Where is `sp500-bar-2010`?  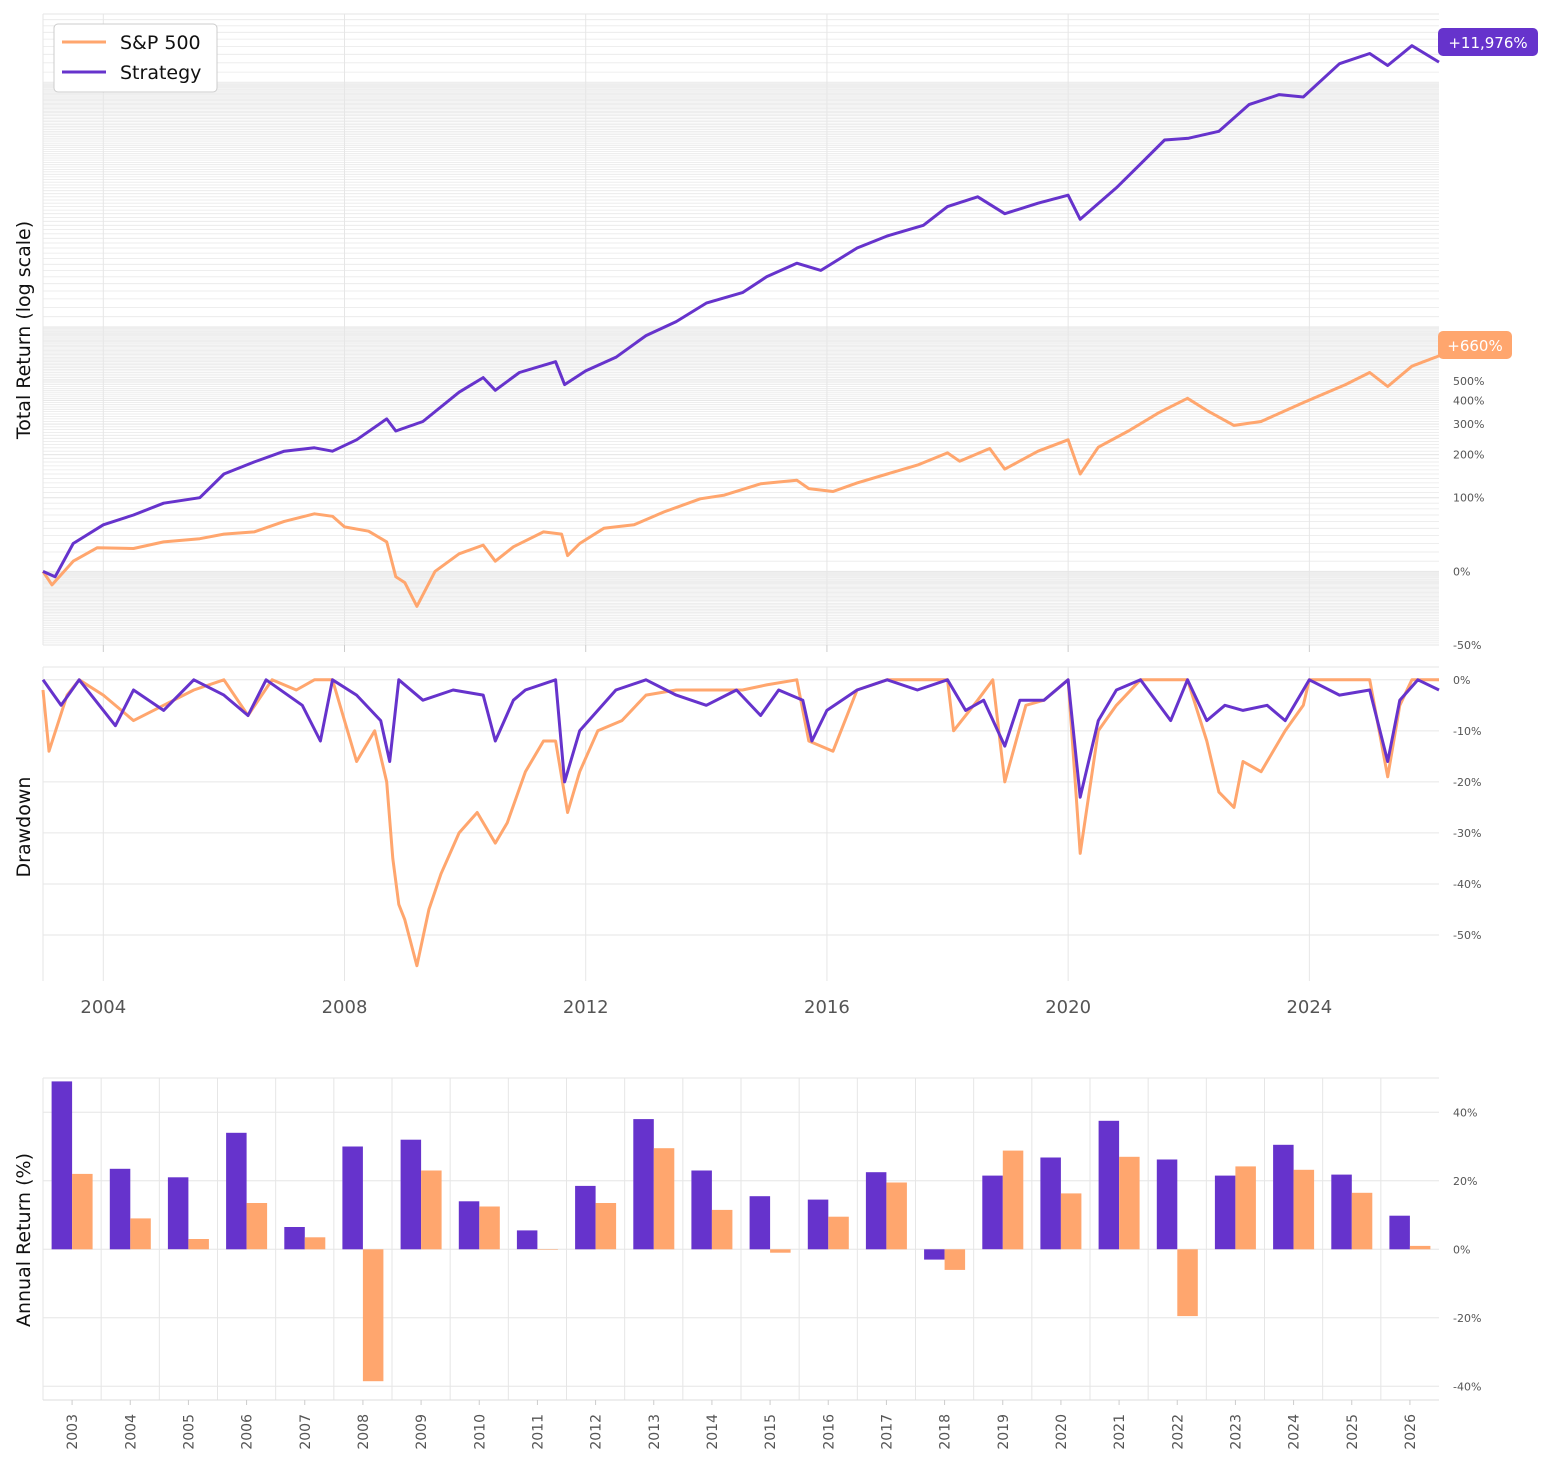 sp500-bar-2010 is located at coordinates (489, 1228).